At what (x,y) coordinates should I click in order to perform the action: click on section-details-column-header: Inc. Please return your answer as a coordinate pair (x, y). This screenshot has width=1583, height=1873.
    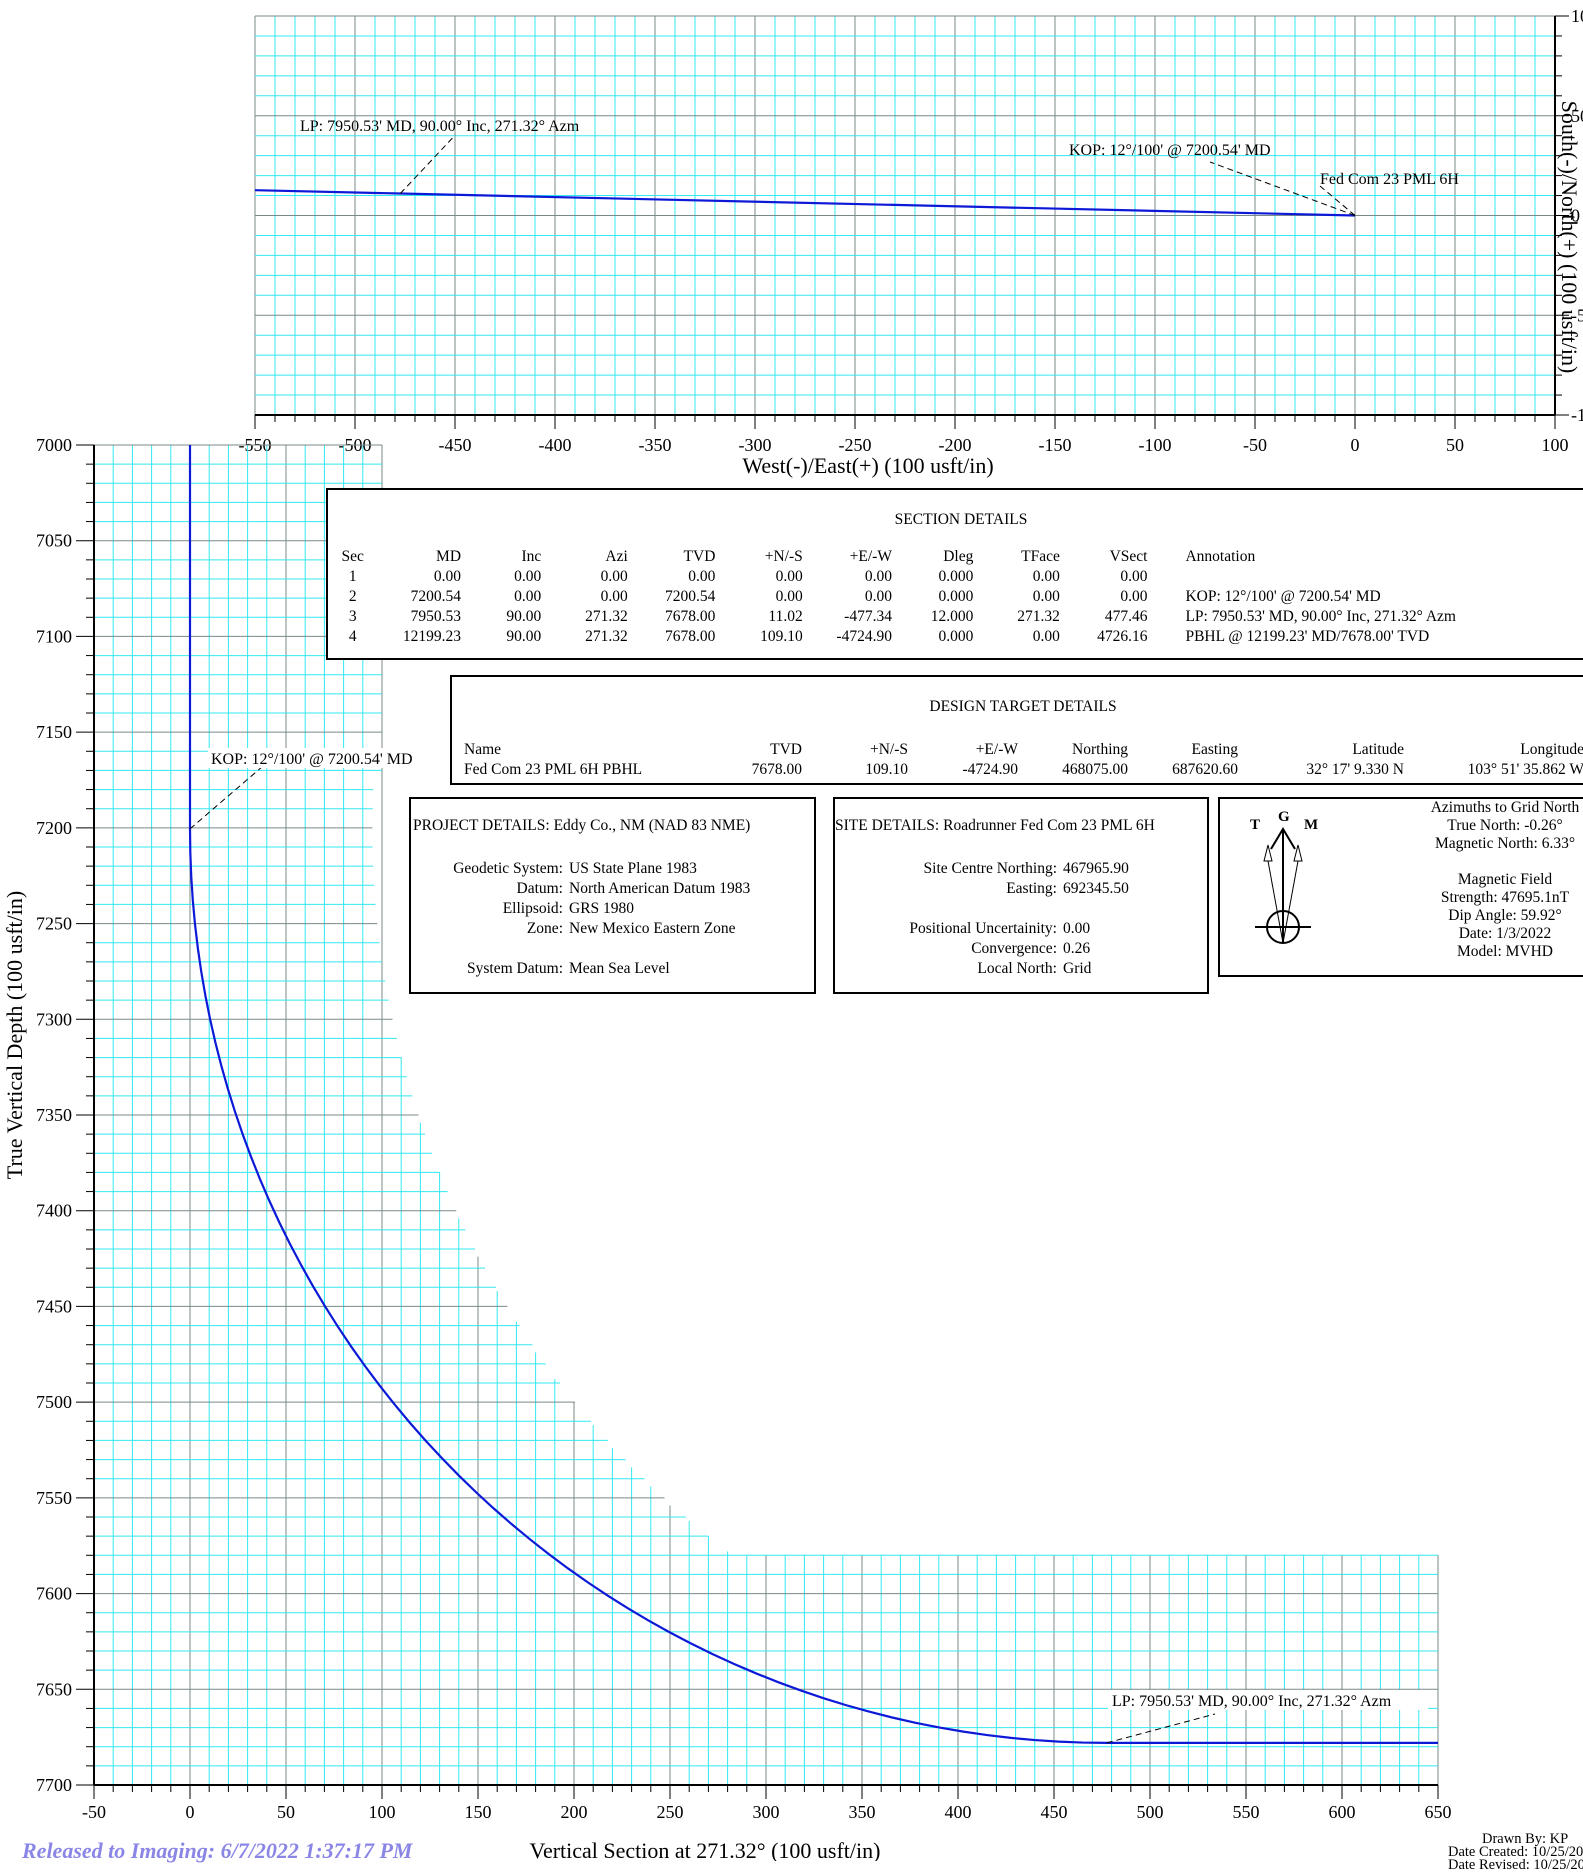
    Looking at the image, I should click on (501, 557).